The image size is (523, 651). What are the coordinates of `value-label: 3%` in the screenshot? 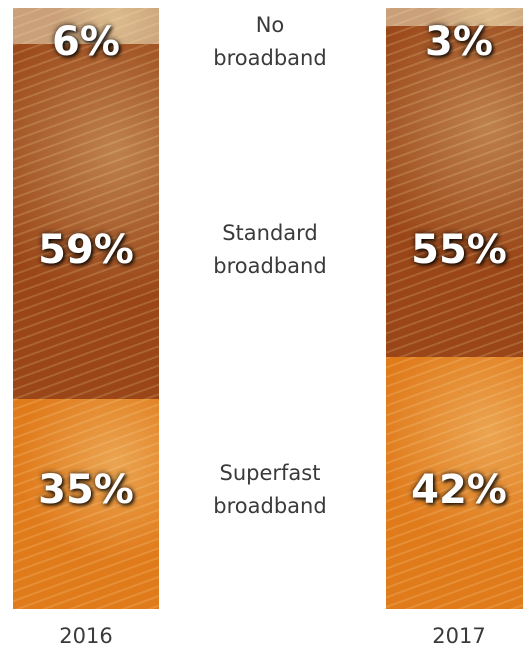 It's located at (459, 42).